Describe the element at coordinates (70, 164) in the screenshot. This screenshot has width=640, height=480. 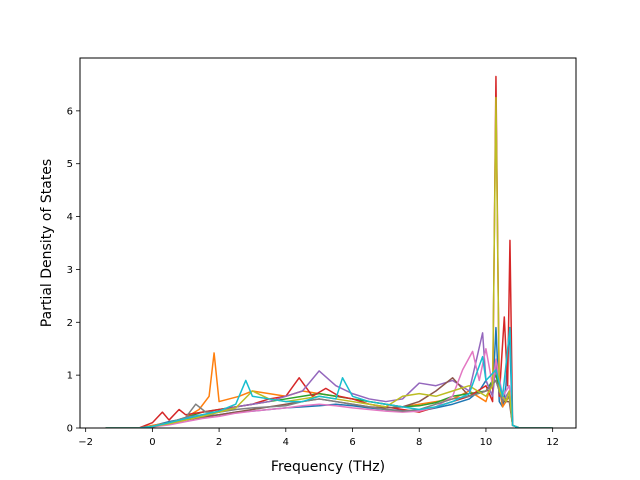
I see `y-tick-label: 5` at that location.